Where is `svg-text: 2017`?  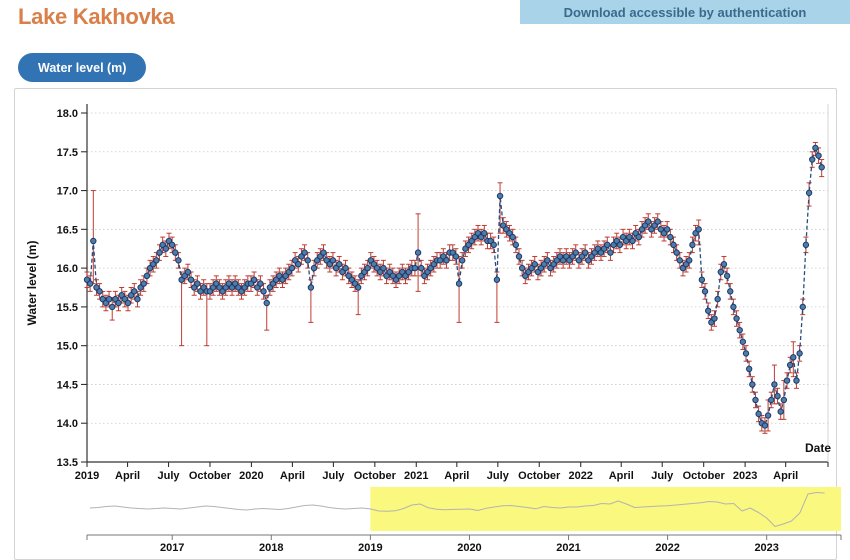
svg-text: 2017 is located at coordinates (172, 548).